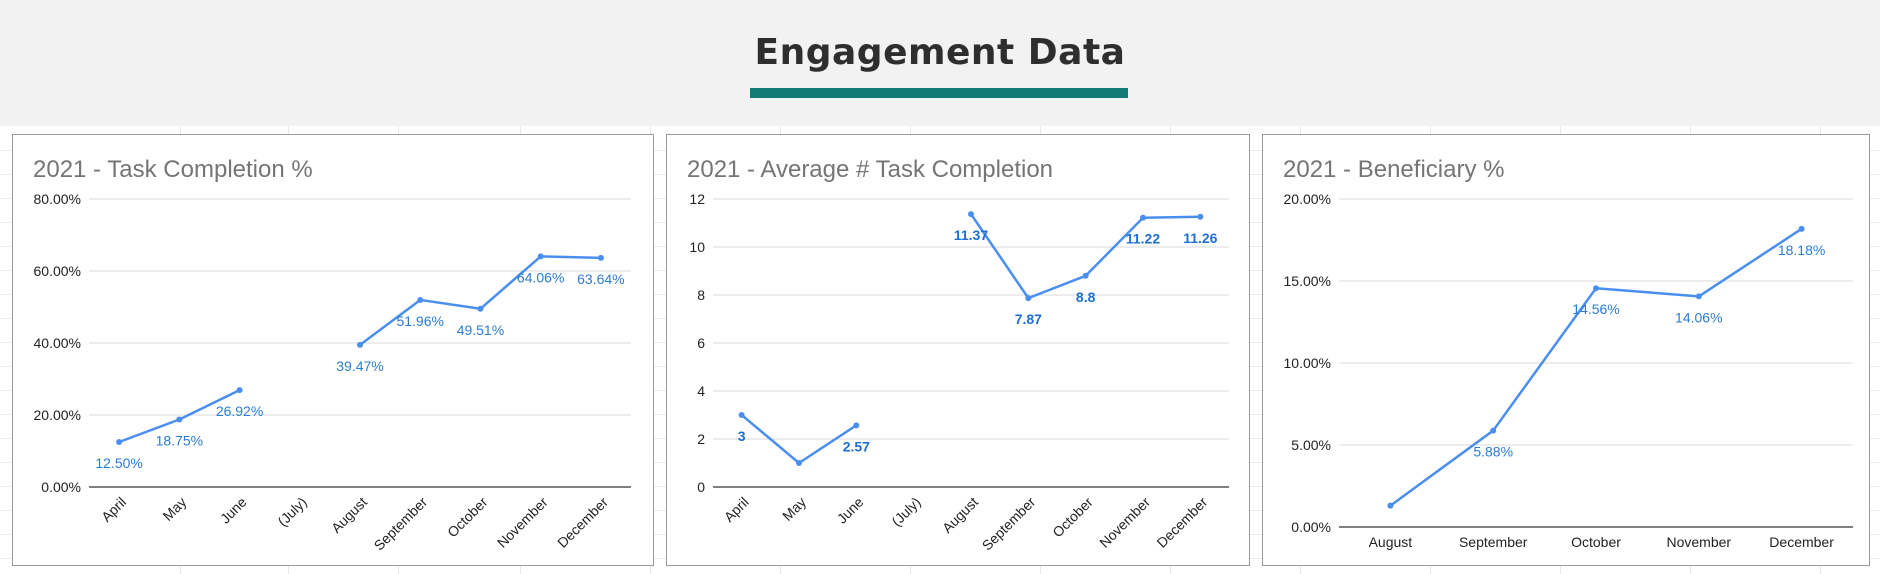  What do you see at coordinates (540, 277) in the screenshot?
I see `data-label: 64.06%` at bounding box center [540, 277].